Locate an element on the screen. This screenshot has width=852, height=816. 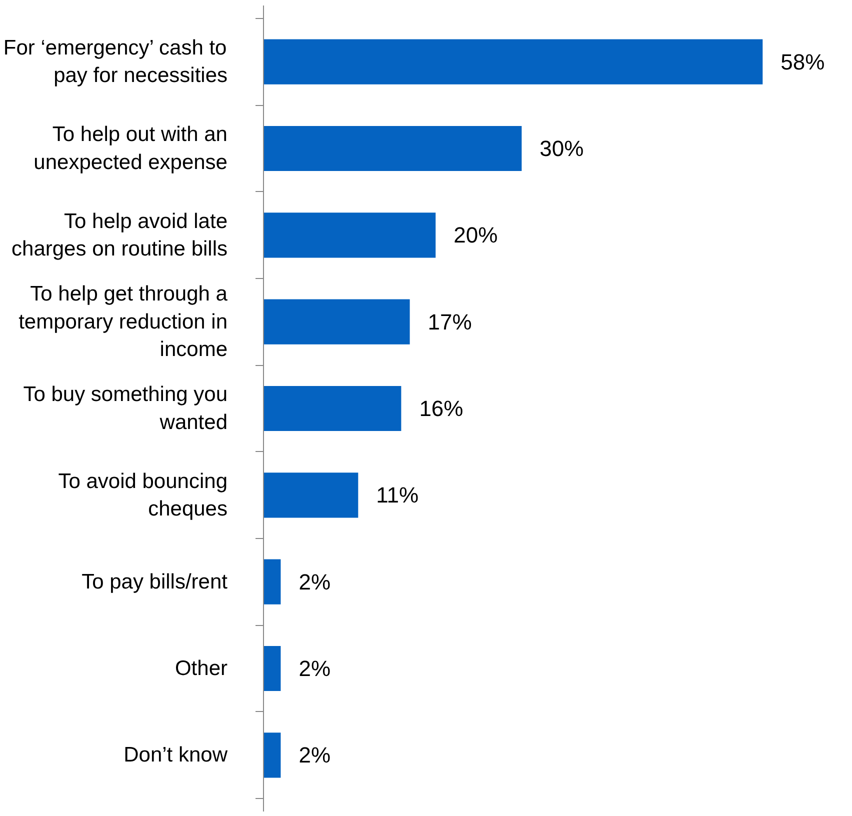
y-tick-label: To help out with an unexpected expense is located at coordinates (131, 148).